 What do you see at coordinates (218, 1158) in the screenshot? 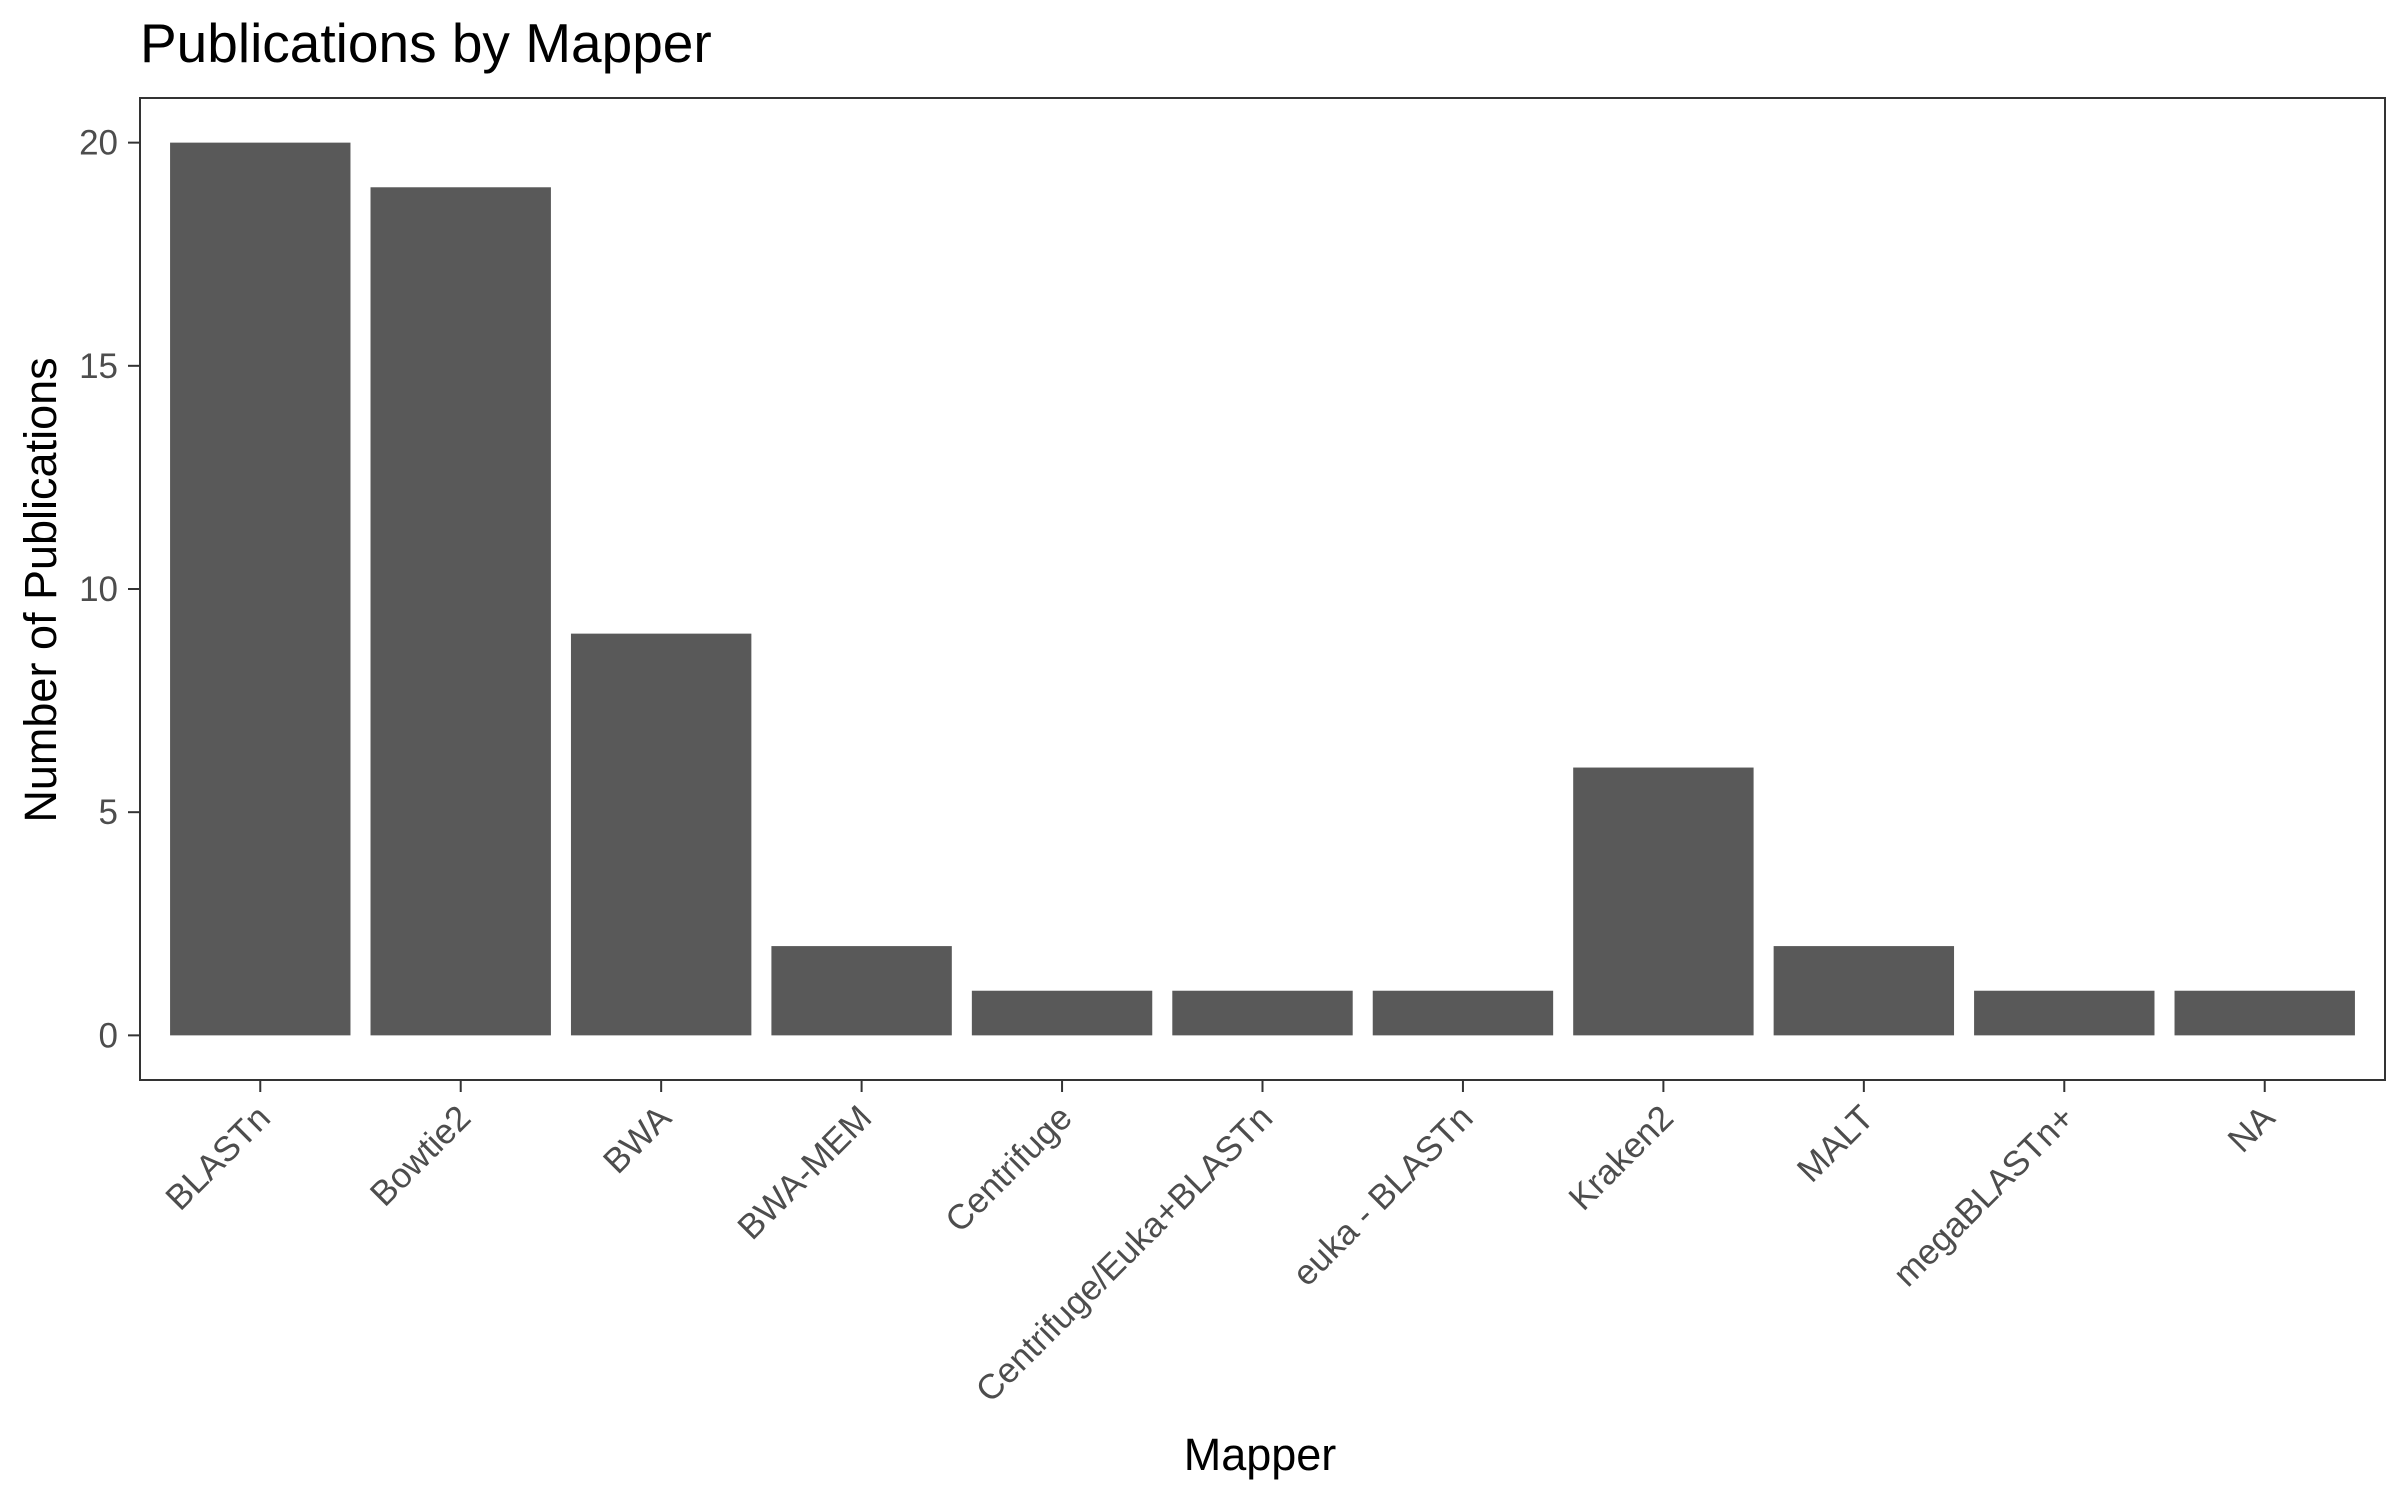
I see `x-tick-label: BLASTn` at bounding box center [218, 1158].